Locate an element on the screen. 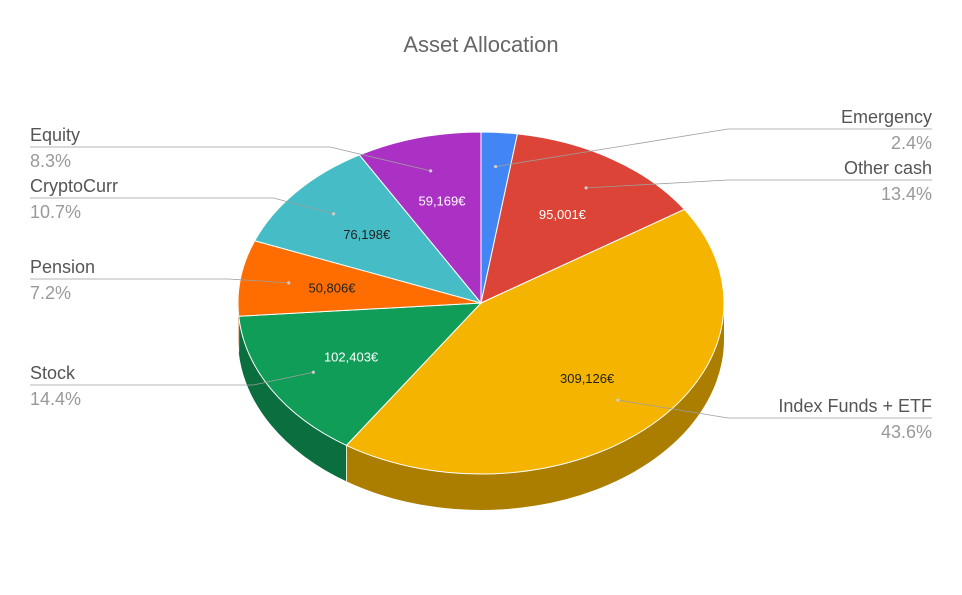  legend-label-cryptocurr: CryptoCurr is located at coordinates (74, 186).